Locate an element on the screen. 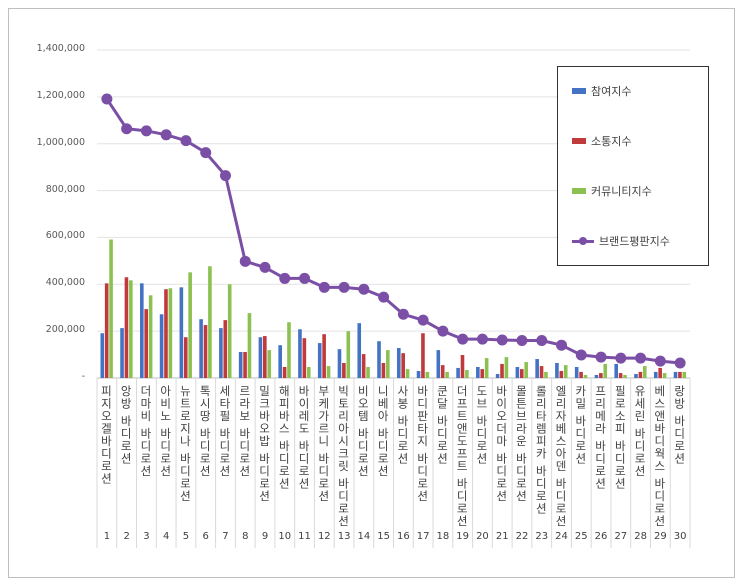  rank-label: 27 is located at coordinates (621, 536).